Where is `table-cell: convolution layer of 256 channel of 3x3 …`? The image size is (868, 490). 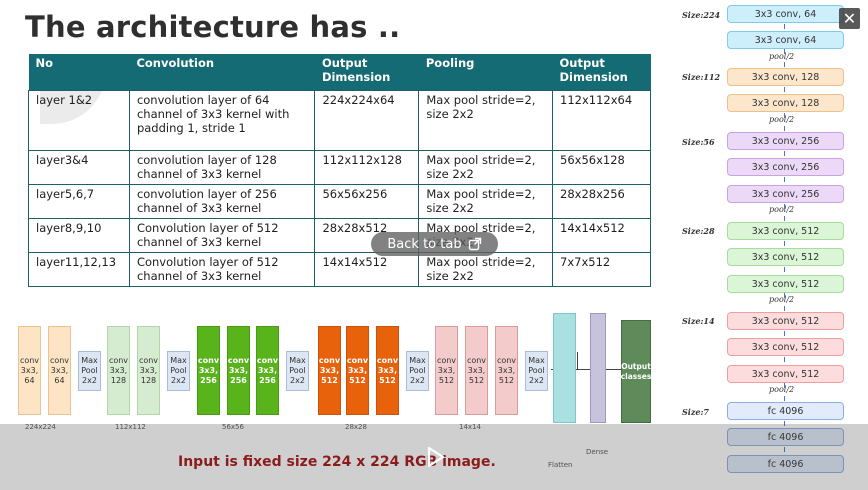
table-cell: convolution layer of 256 channel of 3x3 … is located at coordinates (222, 201).